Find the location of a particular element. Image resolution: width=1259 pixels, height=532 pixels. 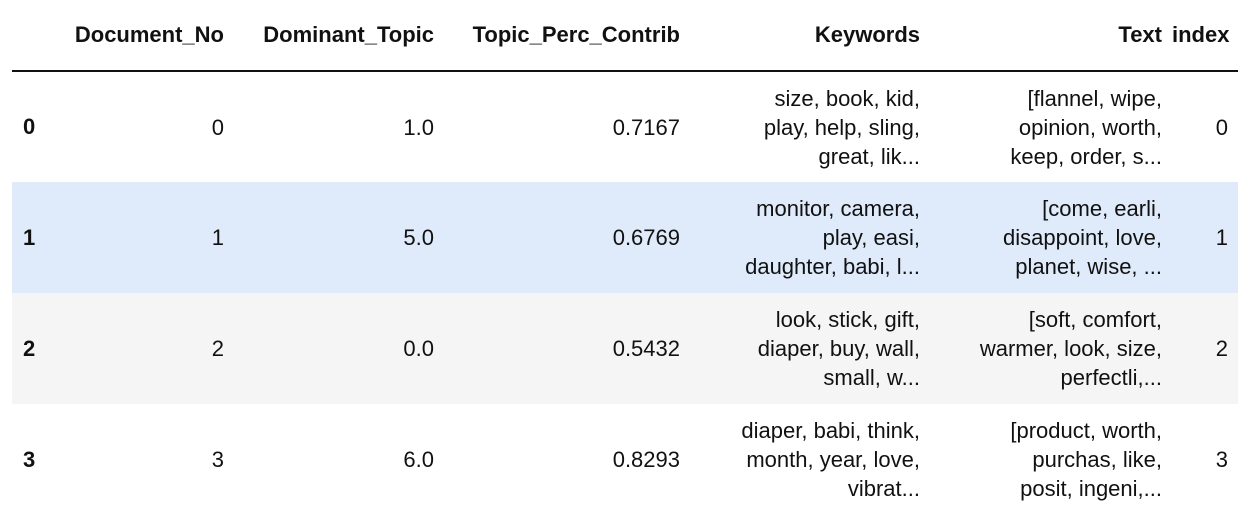

keywords-line: diaper, buy, wall, is located at coordinates (838, 348).